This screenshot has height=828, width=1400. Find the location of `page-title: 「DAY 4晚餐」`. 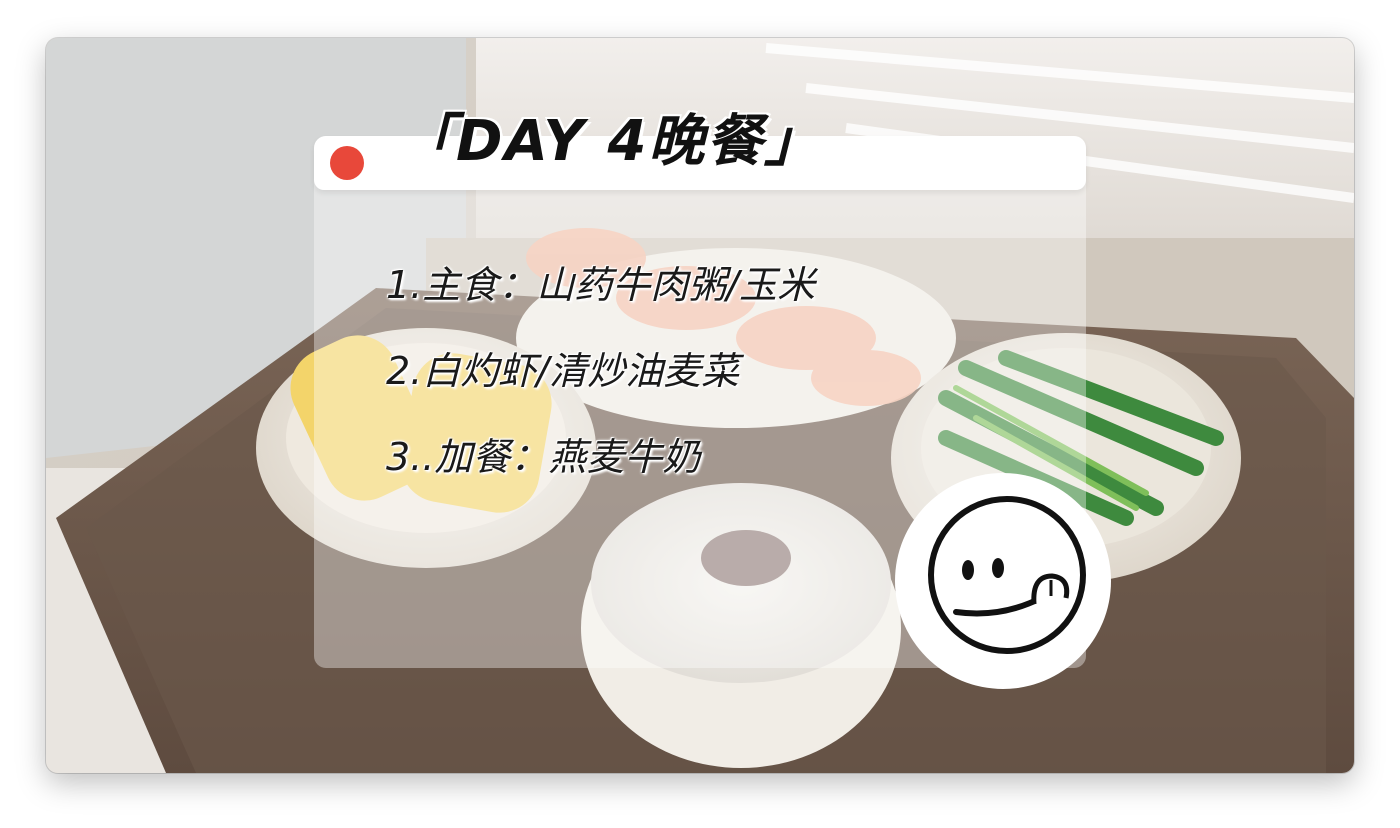

page-title: 「DAY 4晚餐」 is located at coordinates (610, 141).